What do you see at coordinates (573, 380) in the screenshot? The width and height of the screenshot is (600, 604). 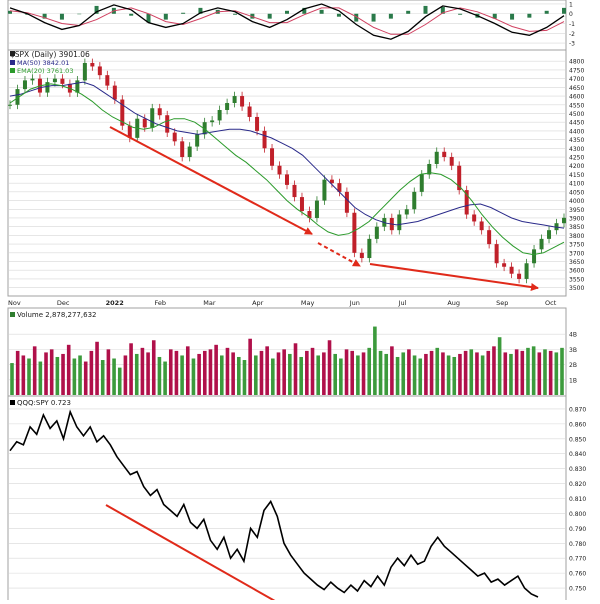 I see `2-ytick-label: 1B` at bounding box center [573, 380].